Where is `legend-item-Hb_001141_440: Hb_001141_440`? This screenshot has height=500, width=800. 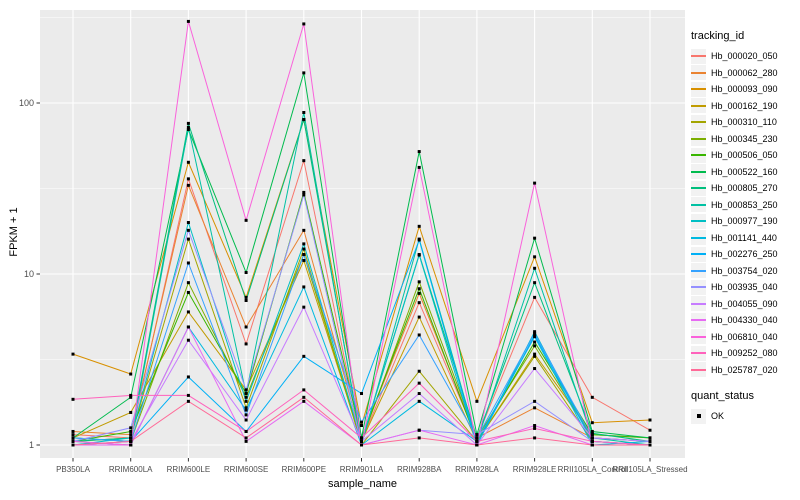
legend-item-Hb_001141_440: Hb_001141_440 is located at coordinates (745, 238).